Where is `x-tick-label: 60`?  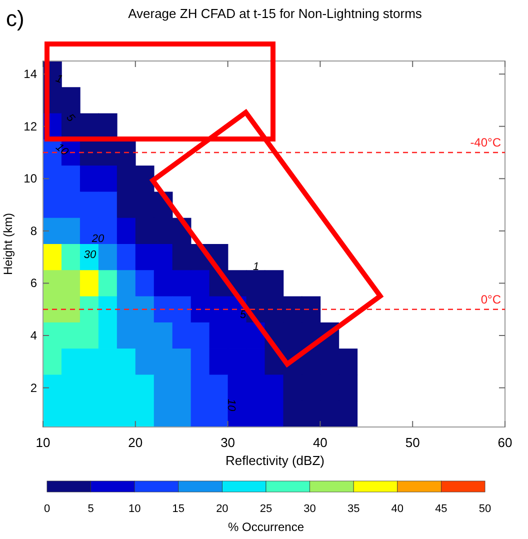
x-tick-label: 60 is located at coordinates (505, 442).